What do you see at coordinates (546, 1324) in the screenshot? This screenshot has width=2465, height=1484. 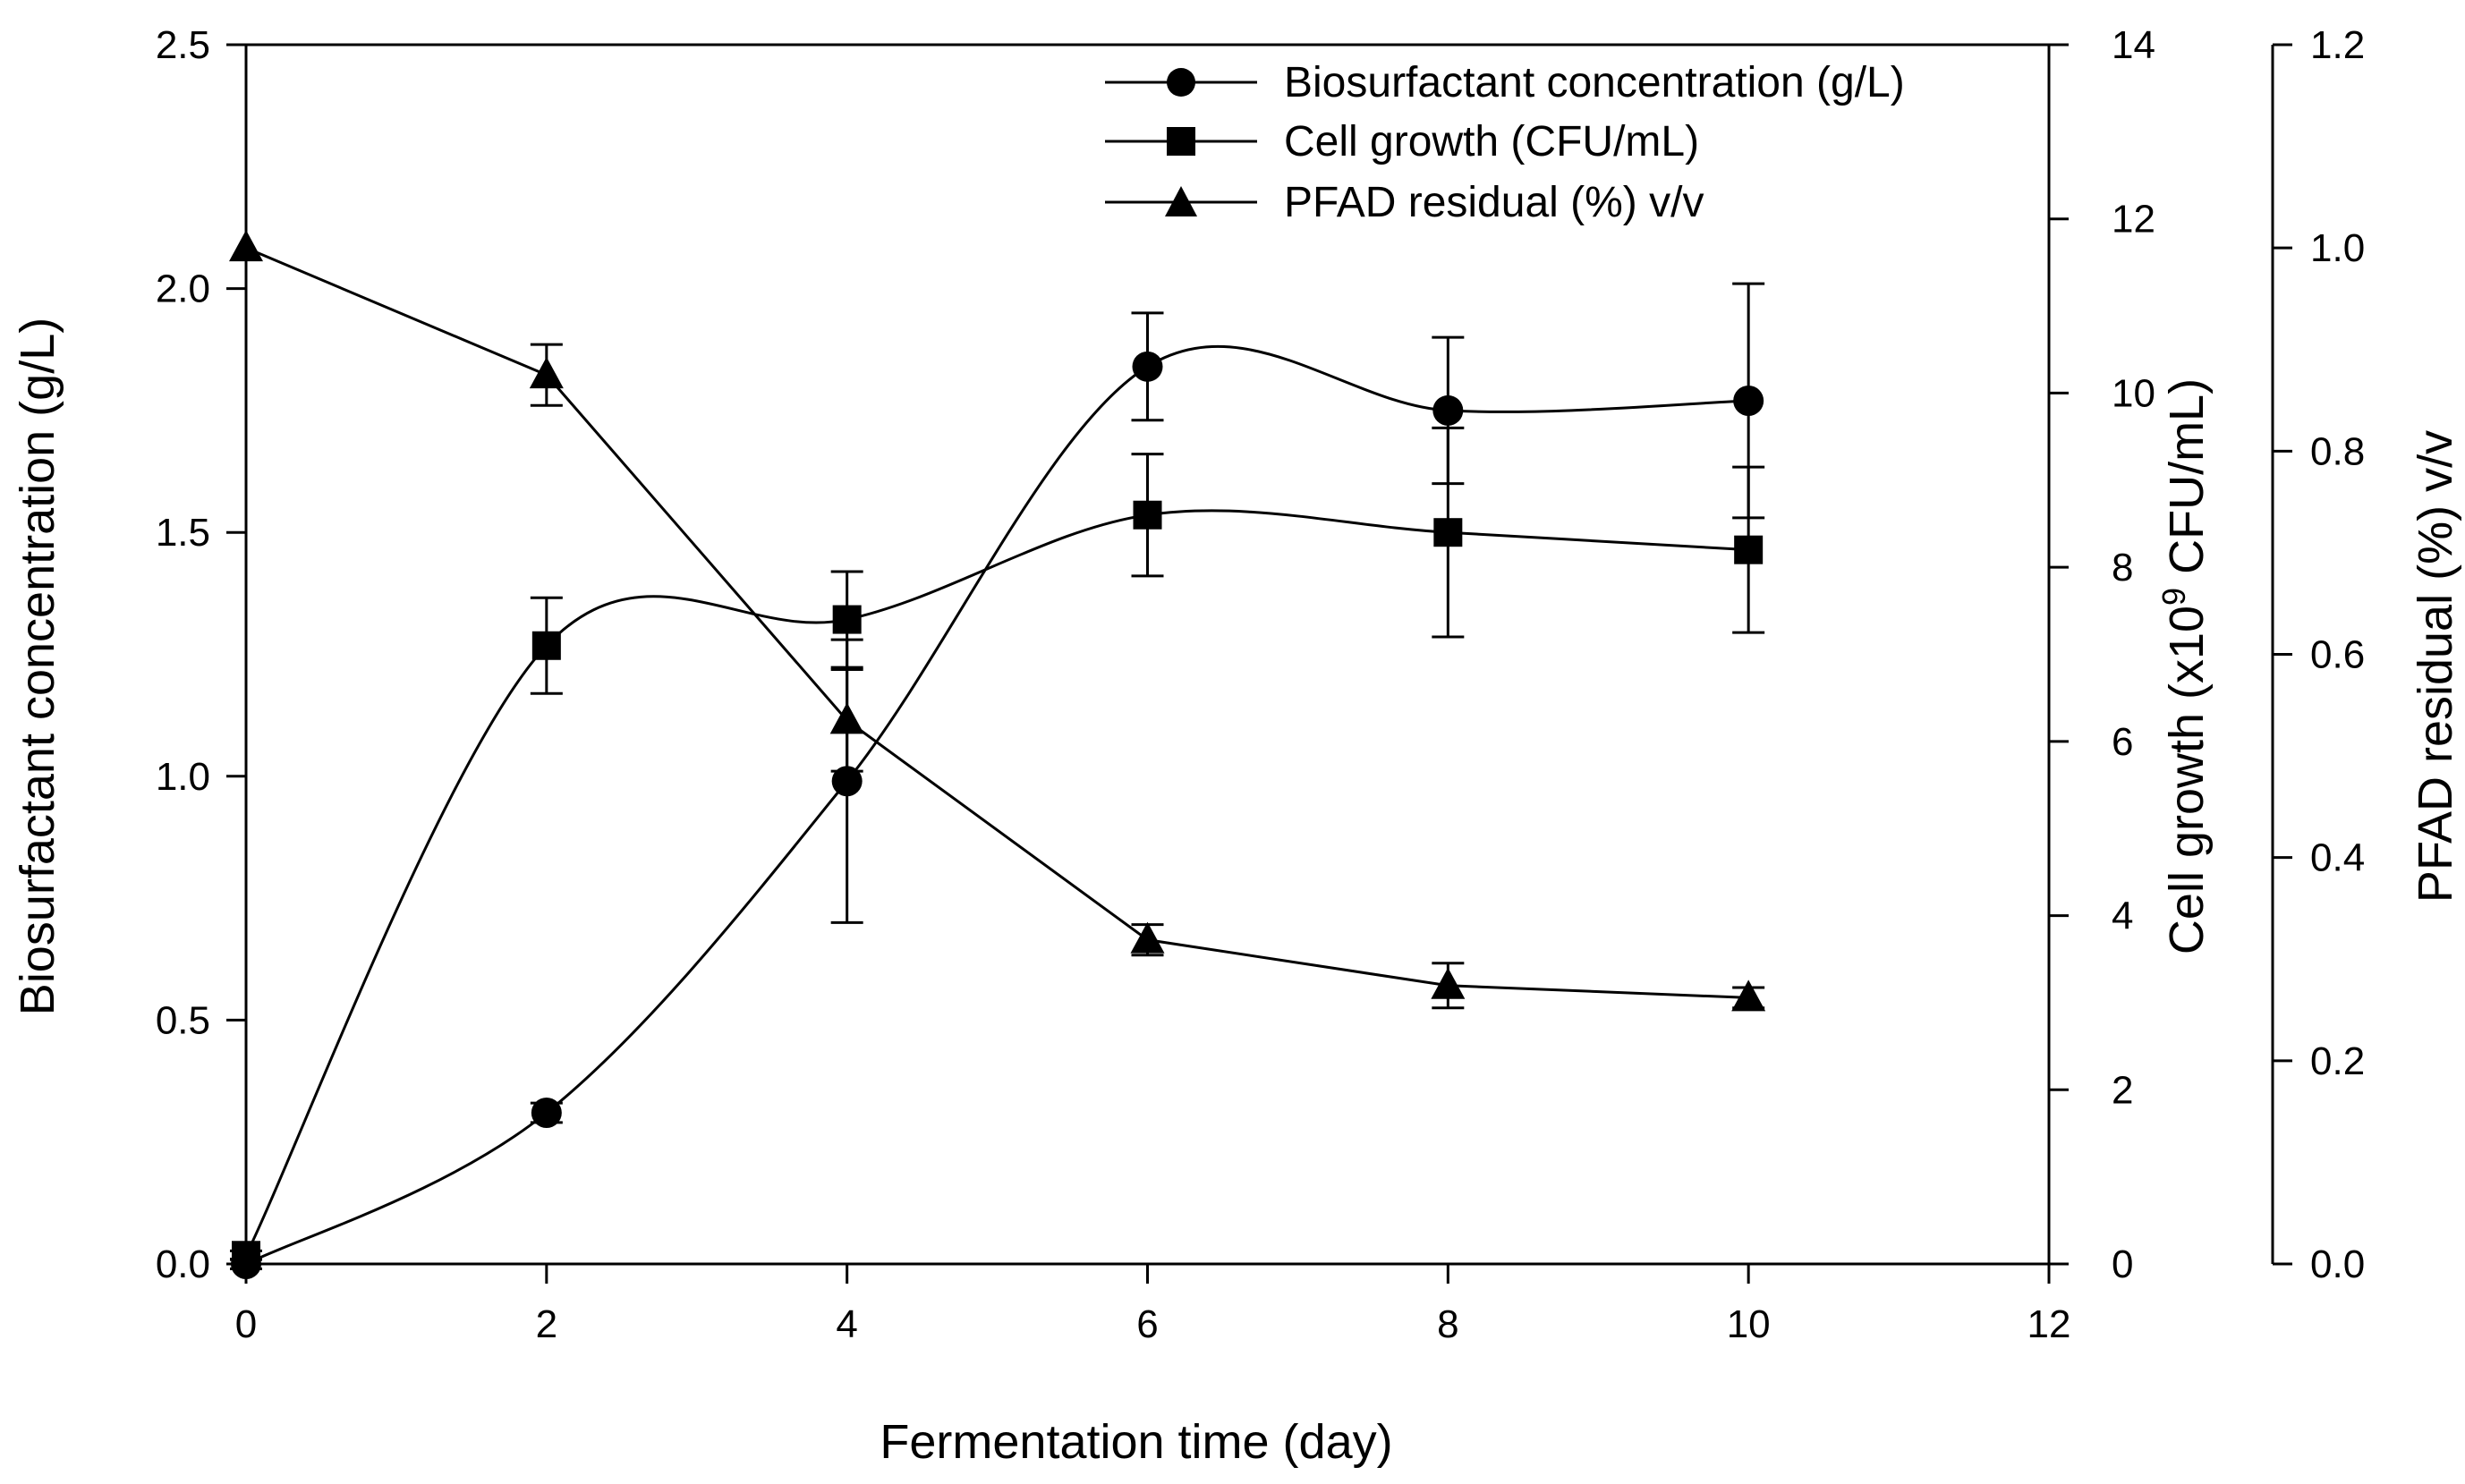 I see `x-tick-label-1: 2` at bounding box center [546, 1324].